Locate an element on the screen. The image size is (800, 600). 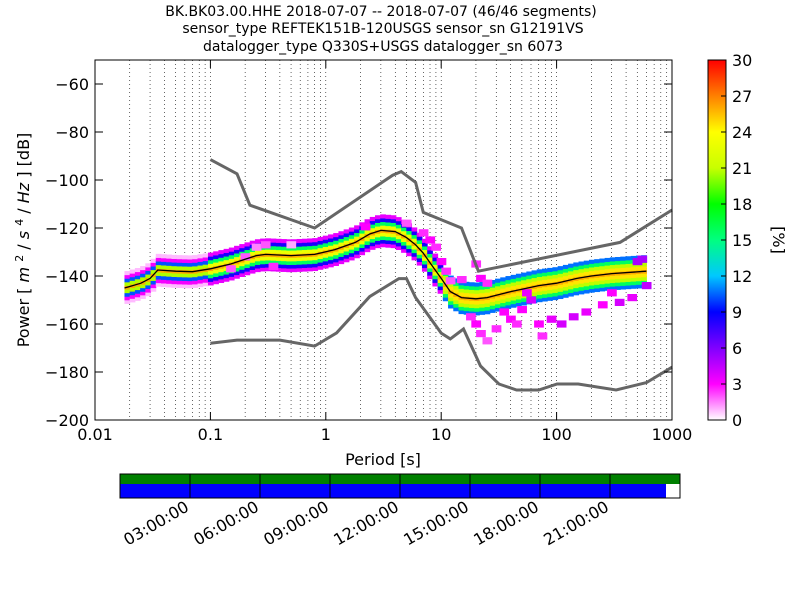
y-unit-bracket-close: ] is located at coordinates (23, 174).